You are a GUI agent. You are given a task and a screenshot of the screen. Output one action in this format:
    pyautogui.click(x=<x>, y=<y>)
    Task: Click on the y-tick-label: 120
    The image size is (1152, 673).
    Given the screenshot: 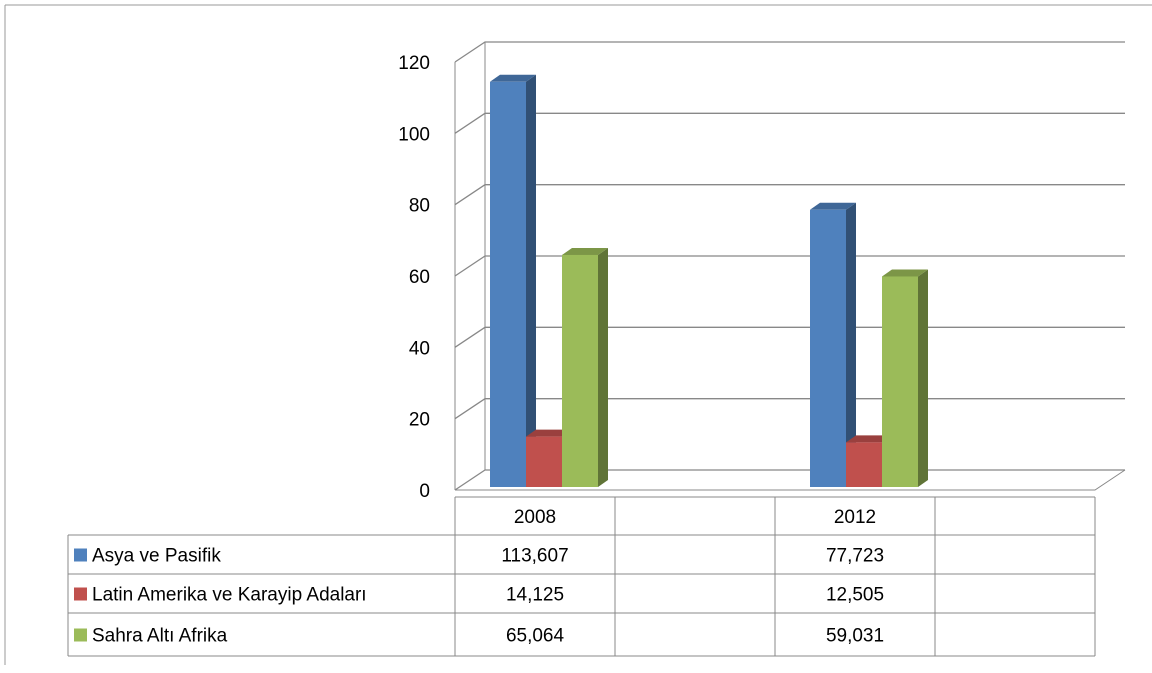 What is the action you would take?
    pyautogui.click(x=414, y=63)
    